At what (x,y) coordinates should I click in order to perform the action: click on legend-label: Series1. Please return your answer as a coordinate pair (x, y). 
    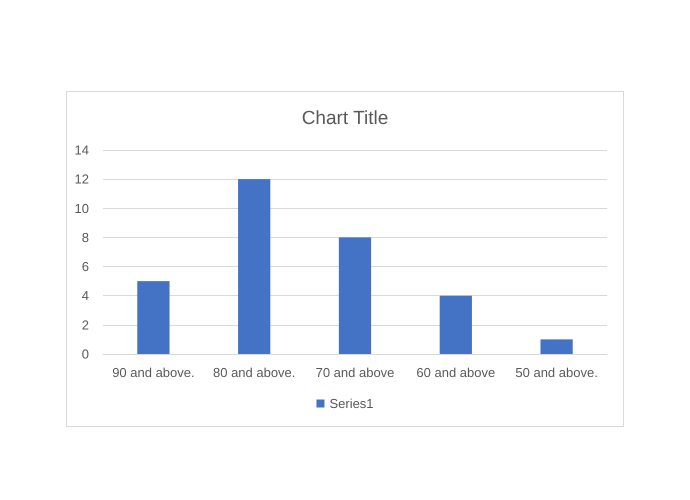
    Looking at the image, I should click on (351, 403).